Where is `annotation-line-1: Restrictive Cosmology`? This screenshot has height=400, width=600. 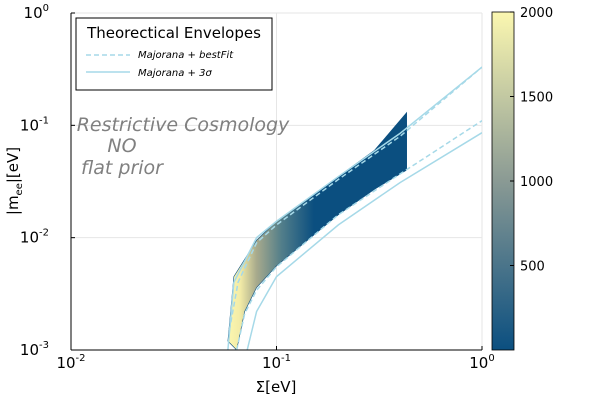 annotation-line-1: Restrictive Cosmology is located at coordinates (183, 125).